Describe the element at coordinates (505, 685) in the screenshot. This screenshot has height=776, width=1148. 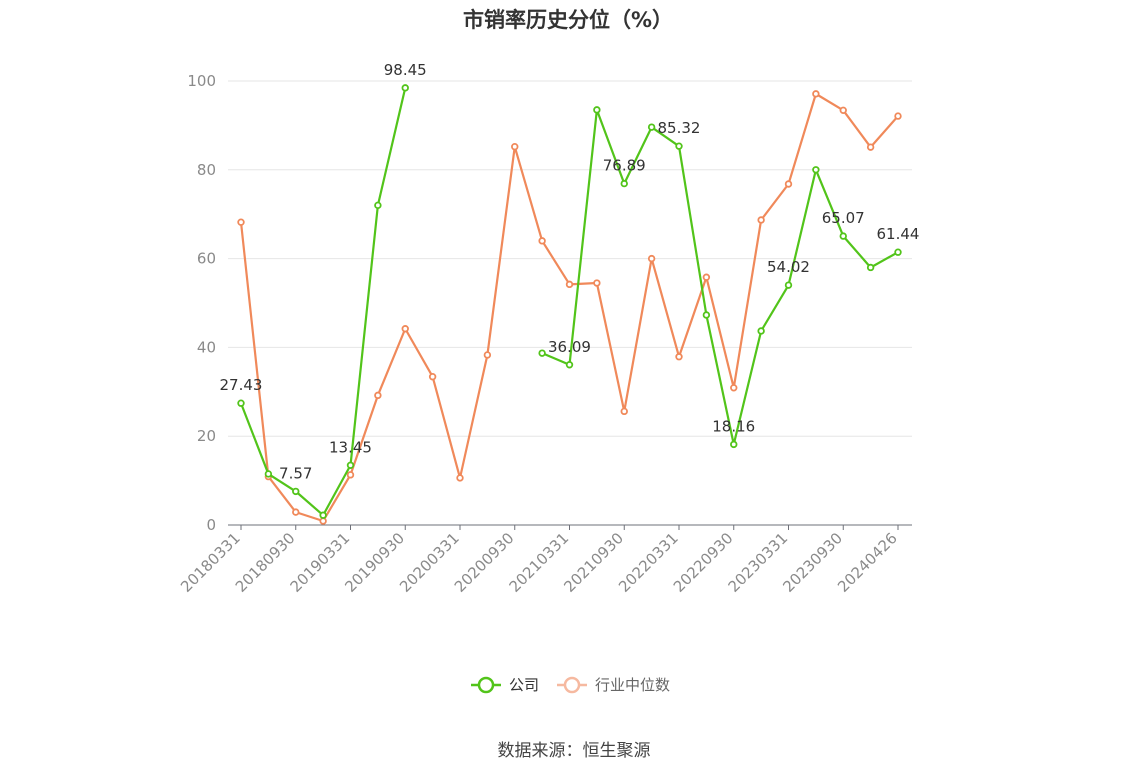
I see `legend-item-company: 公司` at that location.